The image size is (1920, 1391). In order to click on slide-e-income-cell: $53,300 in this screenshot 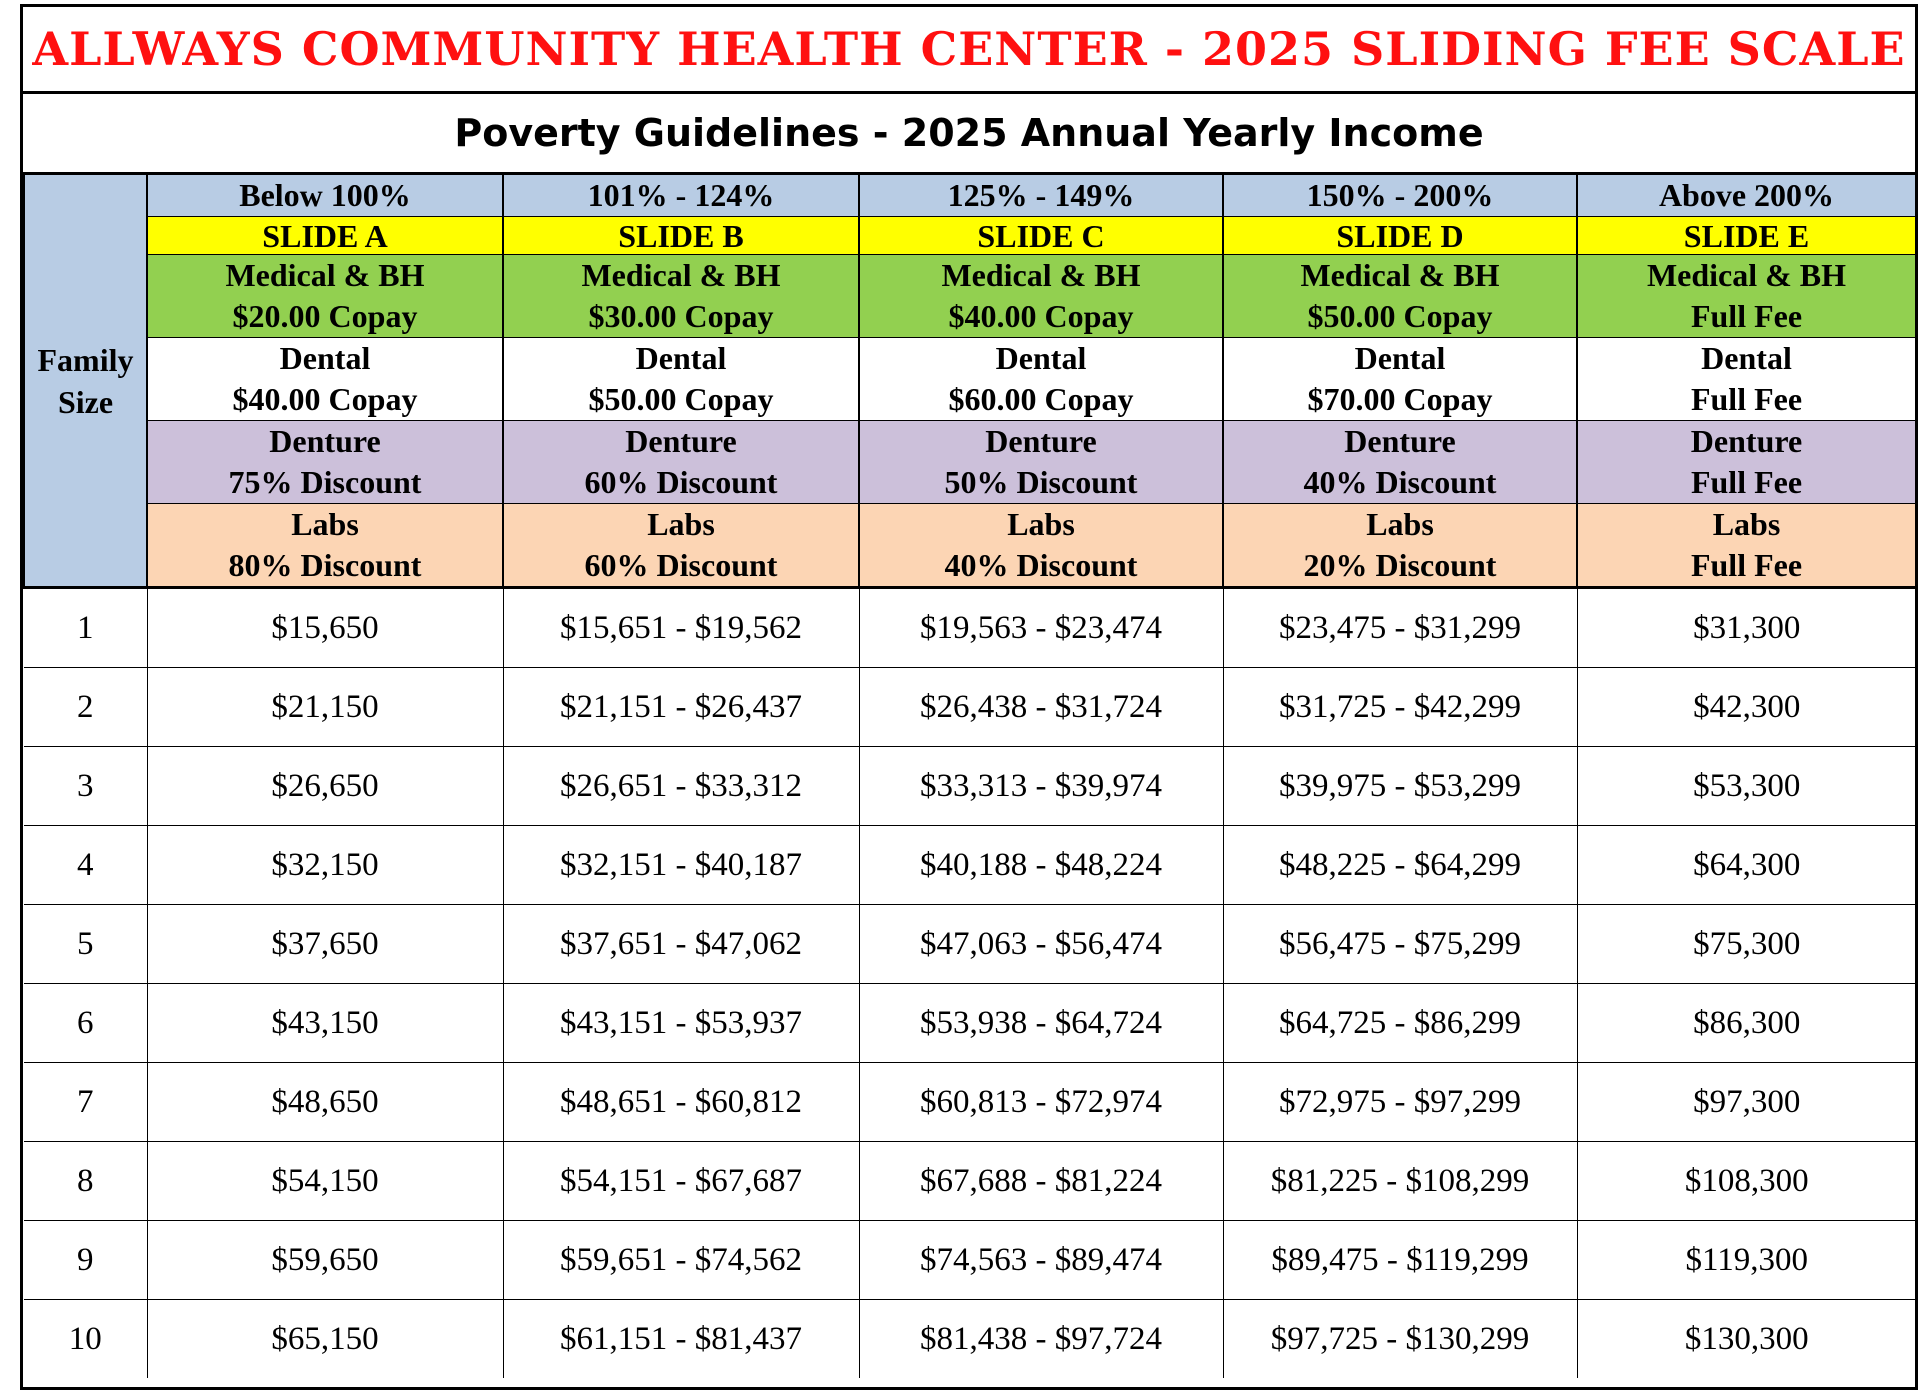, I will do `click(1746, 786)`.